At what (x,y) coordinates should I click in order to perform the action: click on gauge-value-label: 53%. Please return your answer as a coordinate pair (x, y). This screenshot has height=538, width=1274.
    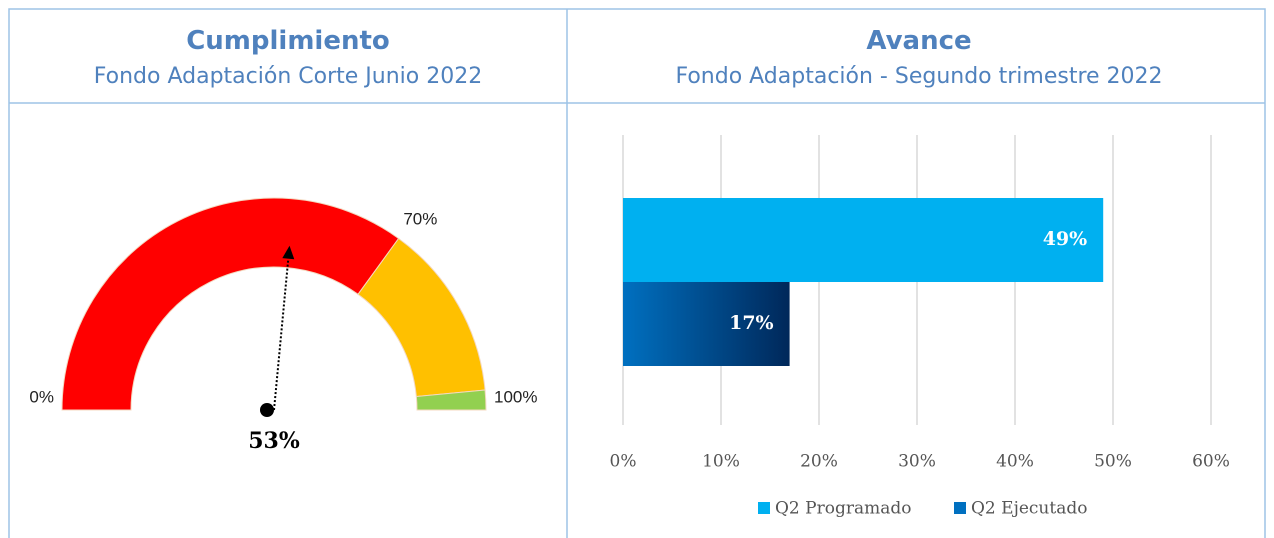
    Looking at the image, I should click on (274, 441).